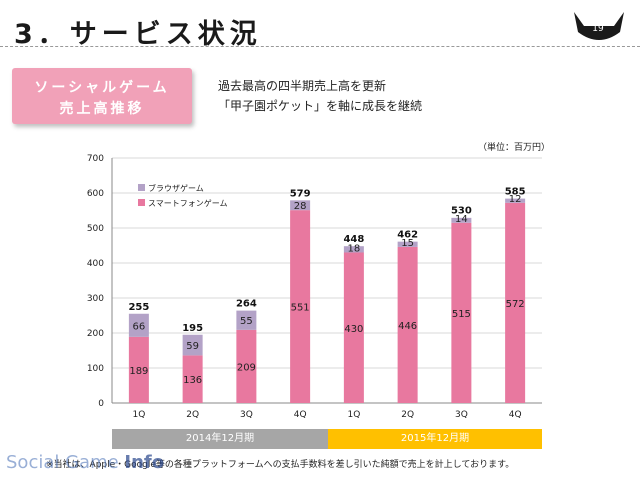 The height and width of the screenshot is (480, 640). I want to click on cat-logo-icon, so click(599, 26).